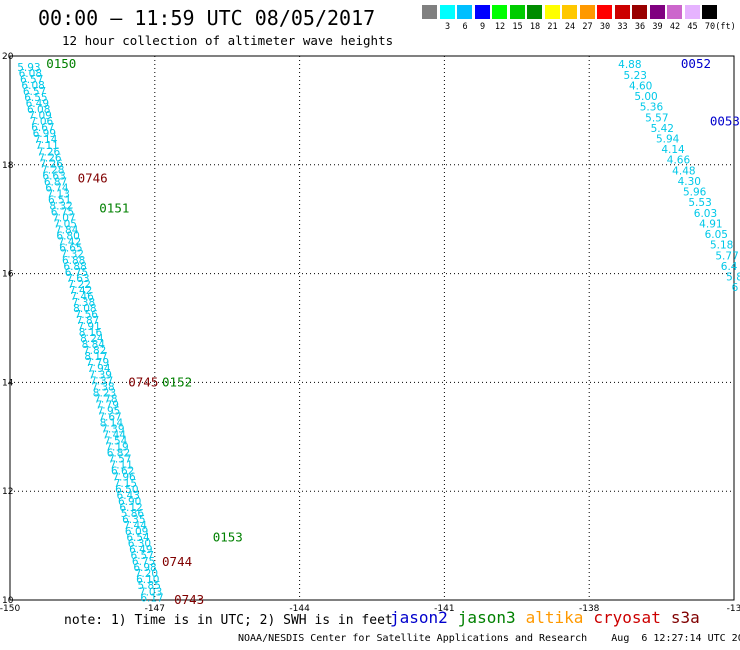 This screenshot has width=740, height=650. Describe the element at coordinates (668, 140) in the screenshot. I see `wave-height-value: 5.94` at that location.